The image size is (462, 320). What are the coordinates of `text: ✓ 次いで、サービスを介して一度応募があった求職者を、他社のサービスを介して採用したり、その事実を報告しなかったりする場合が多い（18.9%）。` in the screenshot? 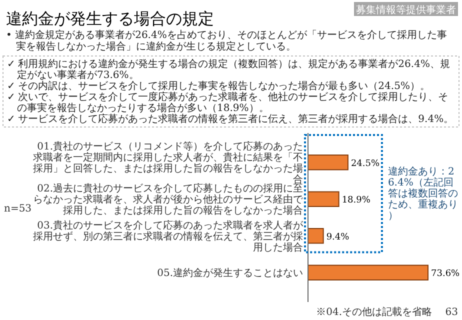 It's located at (227, 102).